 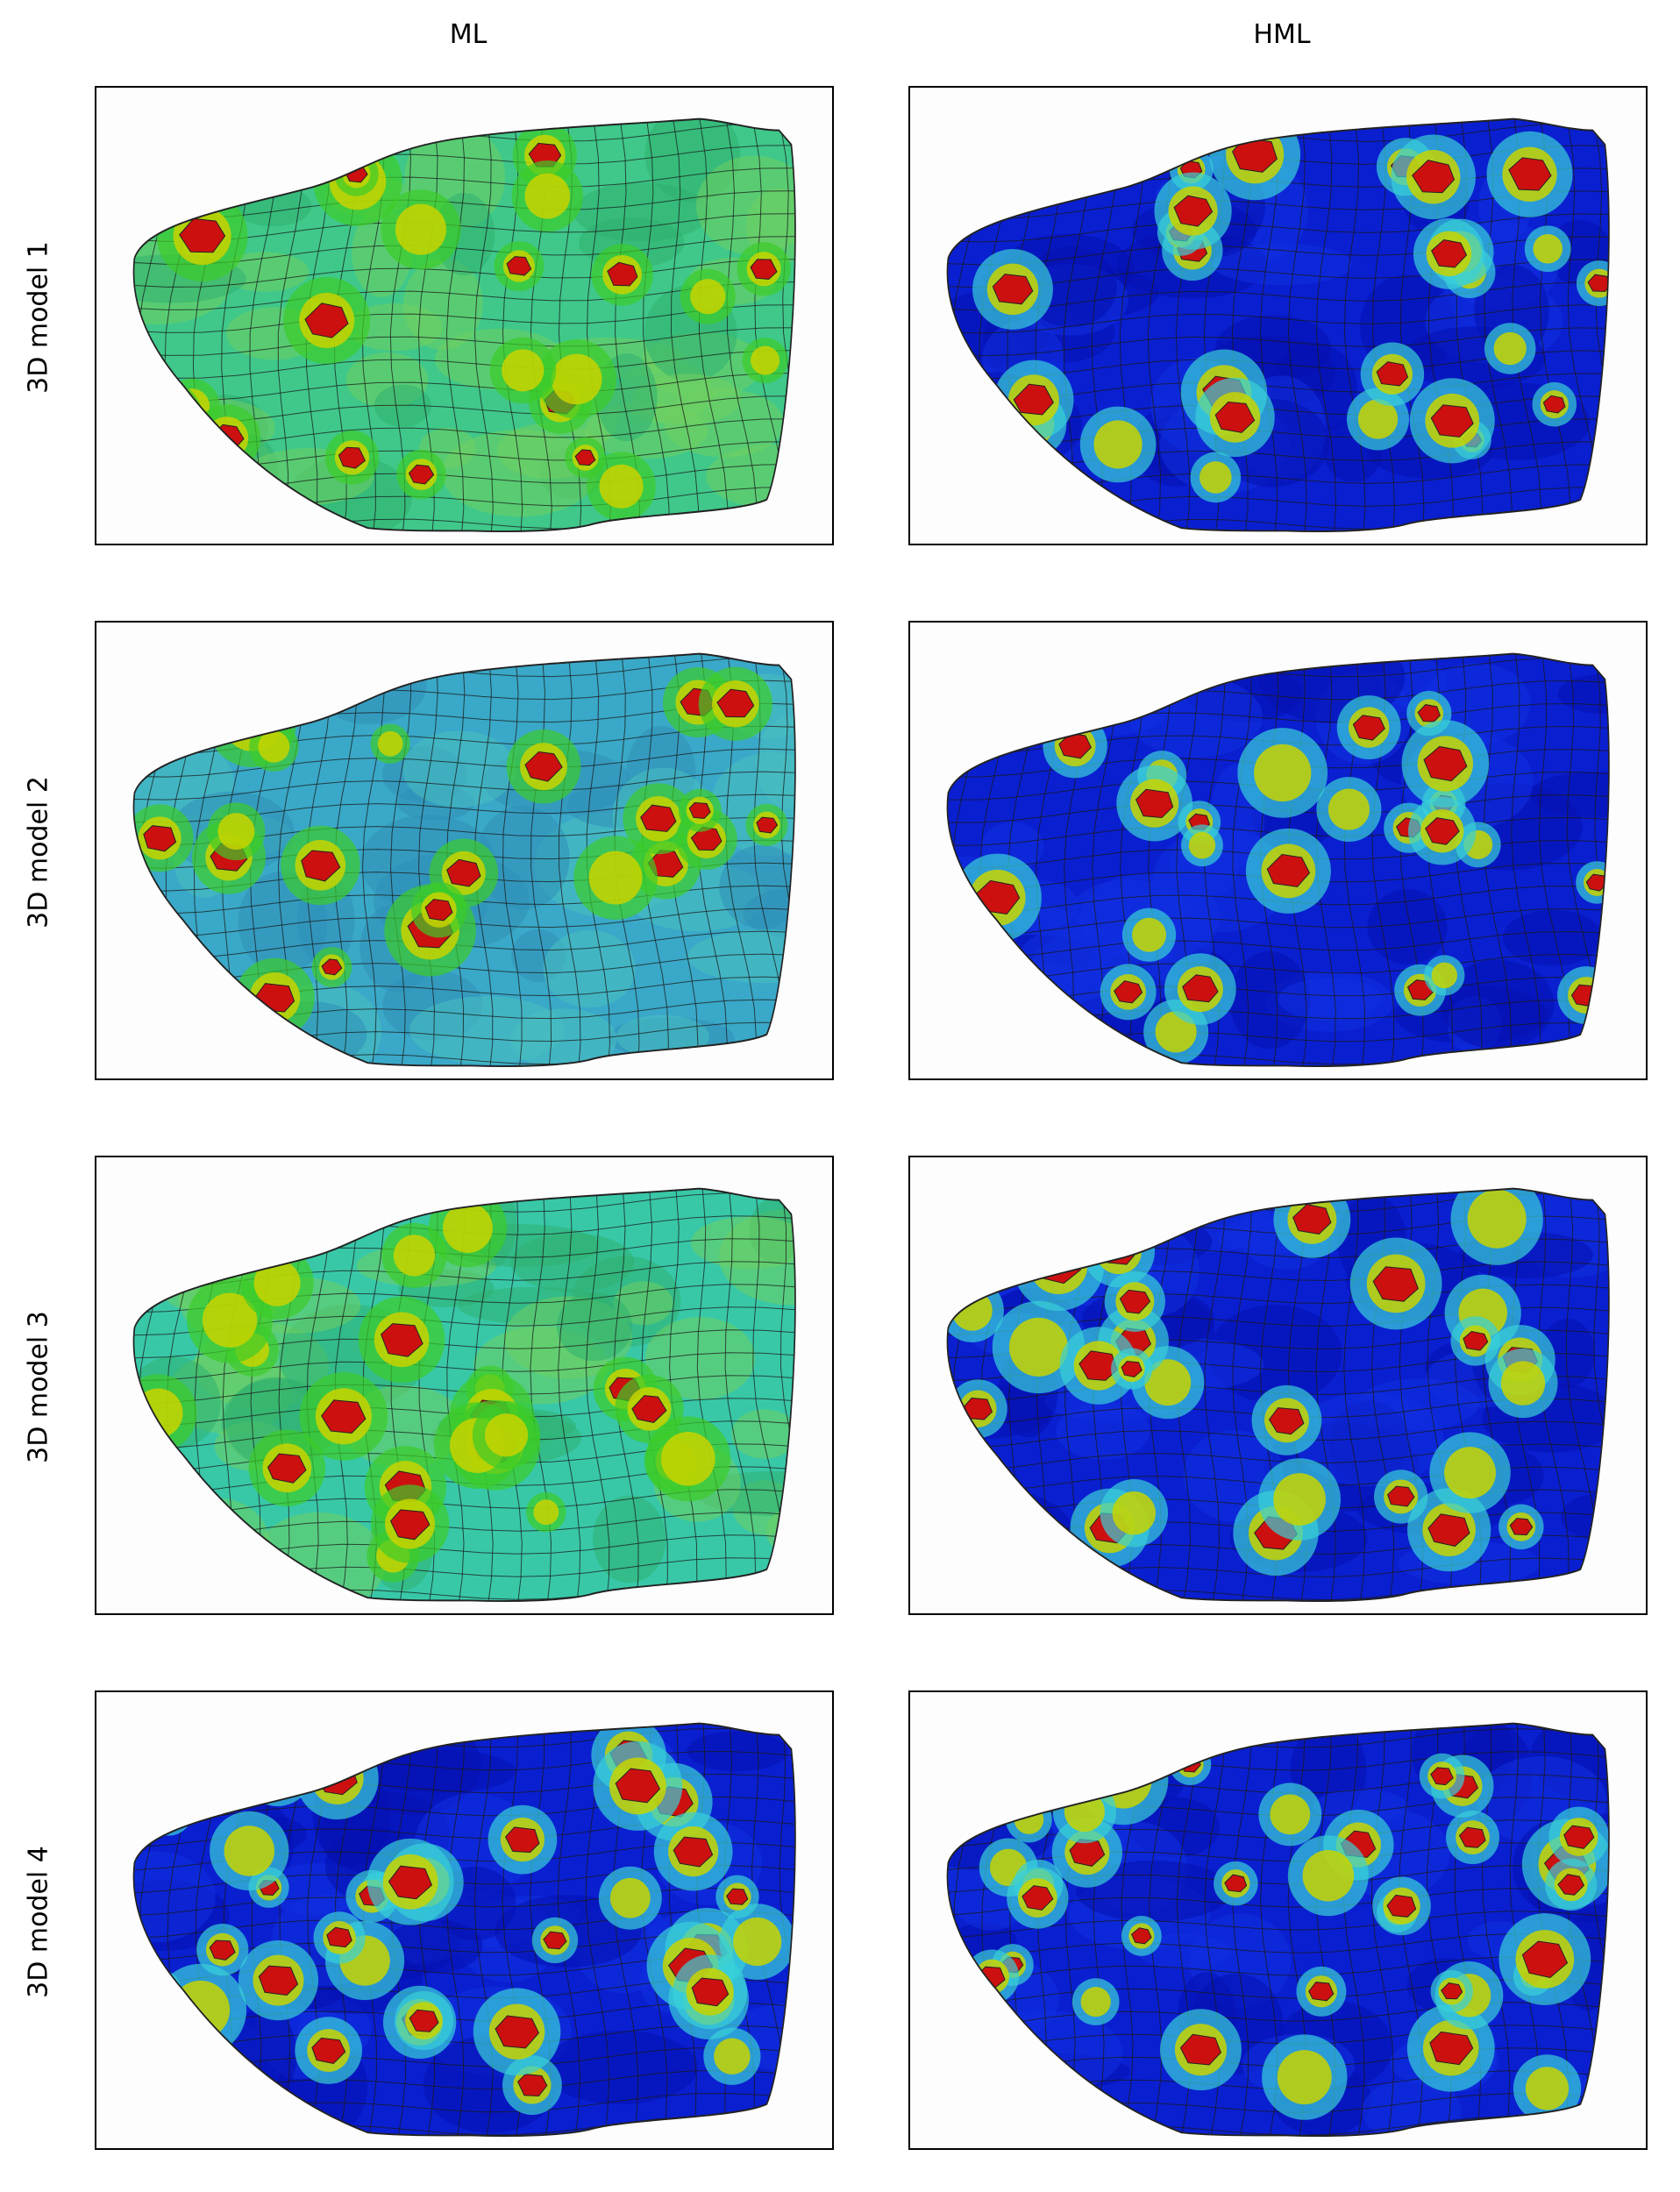 What do you see at coordinates (464, 1386) in the screenshot?
I see `panel-model-3-ml` at bounding box center [464, 1386].